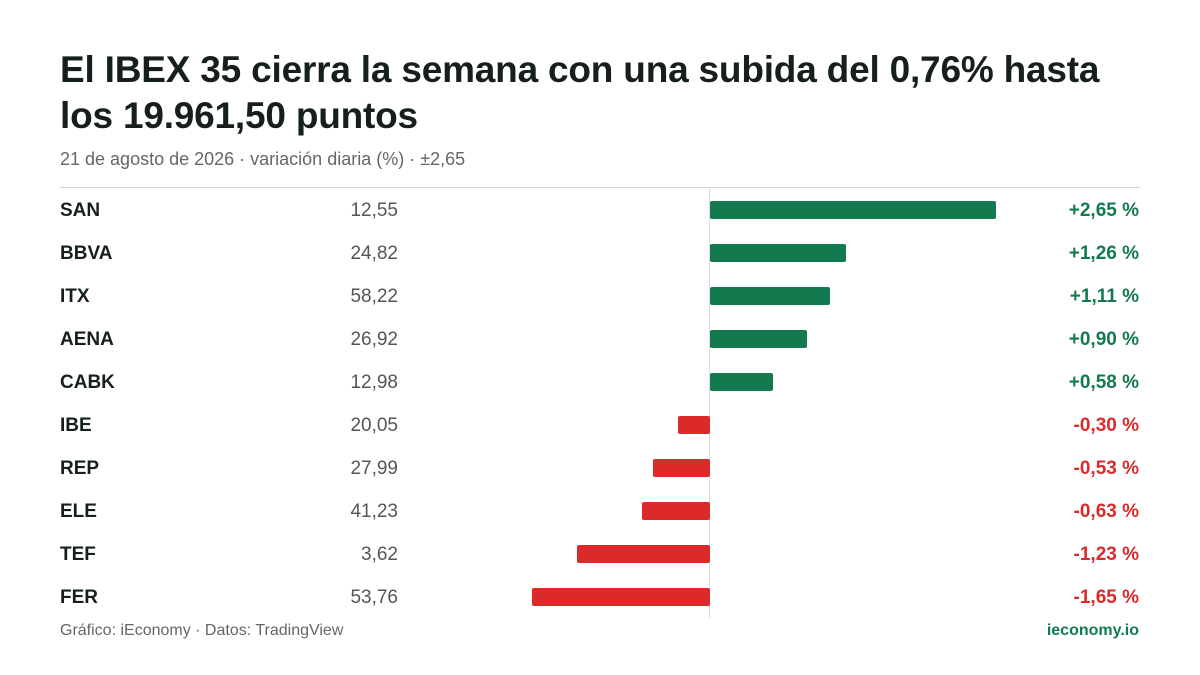  I want to click on ticker-label: CABK, so click(87, 382).